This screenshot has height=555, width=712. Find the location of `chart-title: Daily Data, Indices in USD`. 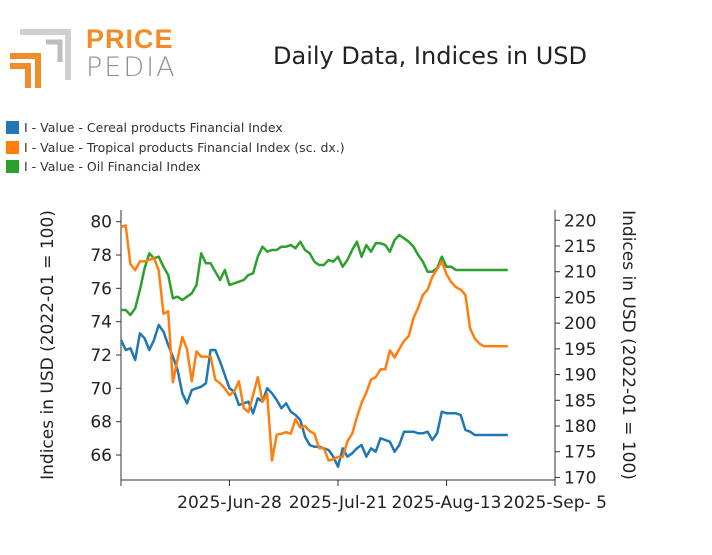

chart-title: Daily Data, Indices in USD is located at coordinates (430, 56).